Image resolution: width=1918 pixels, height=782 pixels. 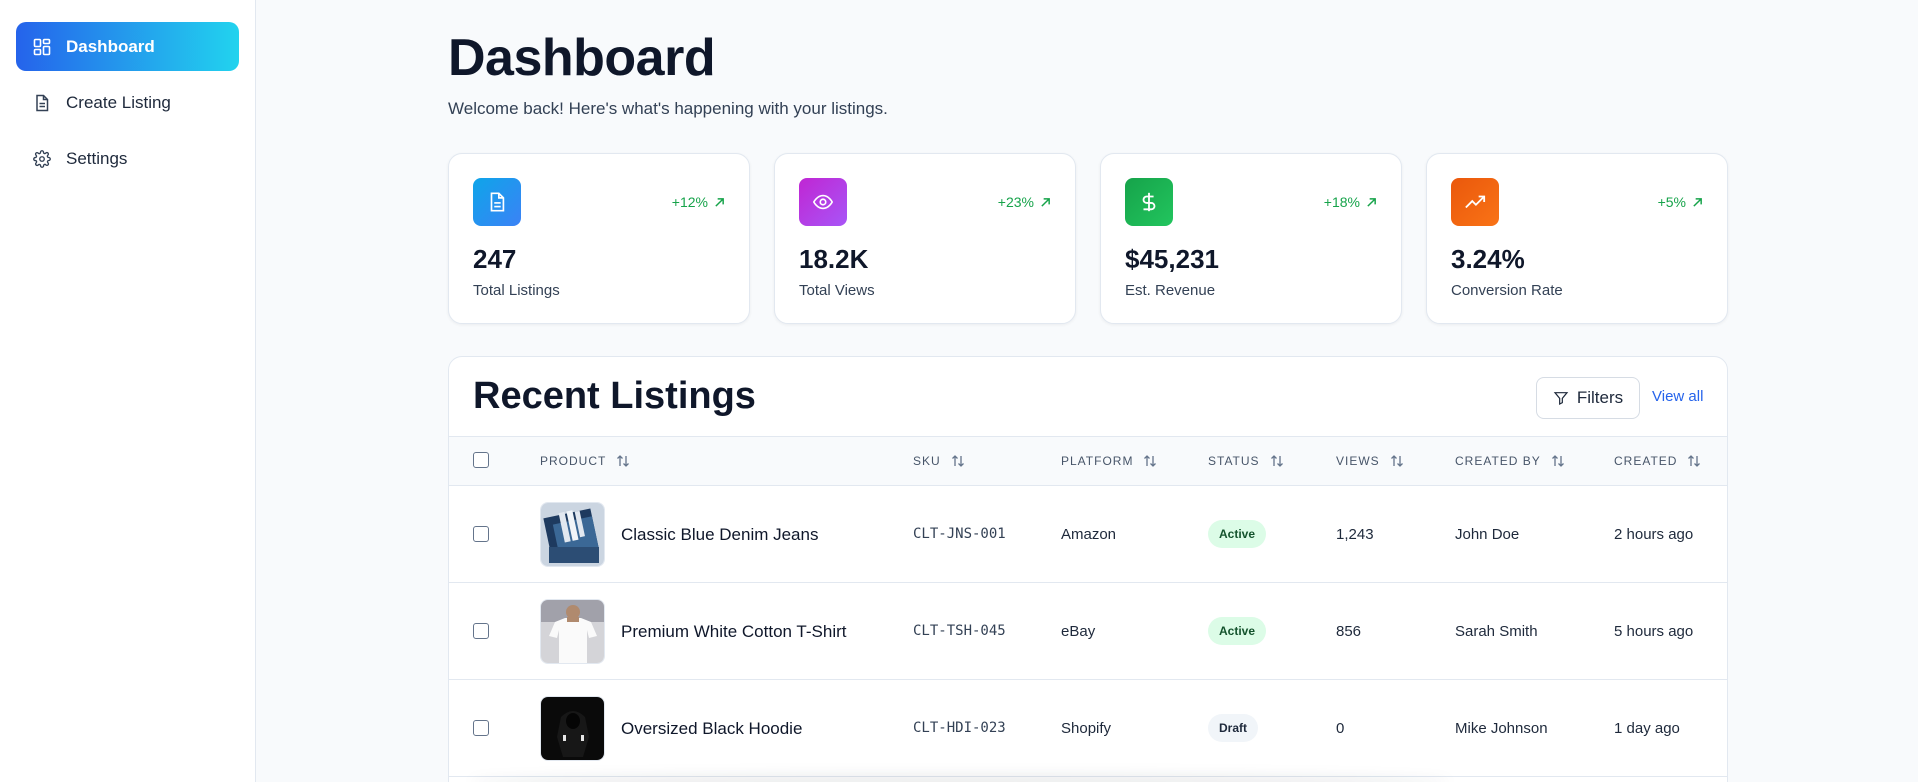 What do you see at coordinates (837, 290) in the screenshot?
I see `stat-label: Total Views` at bounding box center [837, 290].